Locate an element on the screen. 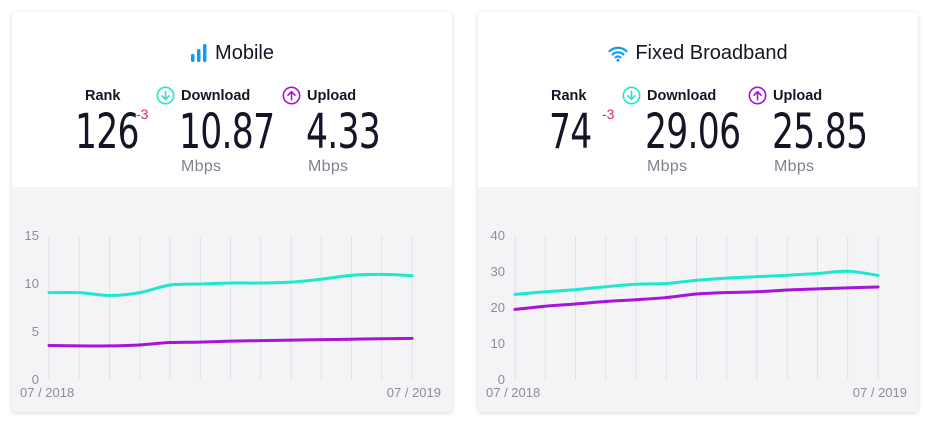 This screenshot has height=422, width=926. mobile-upload-stat: Upload 4.33 Mbps is located at coordinates (331, 130).